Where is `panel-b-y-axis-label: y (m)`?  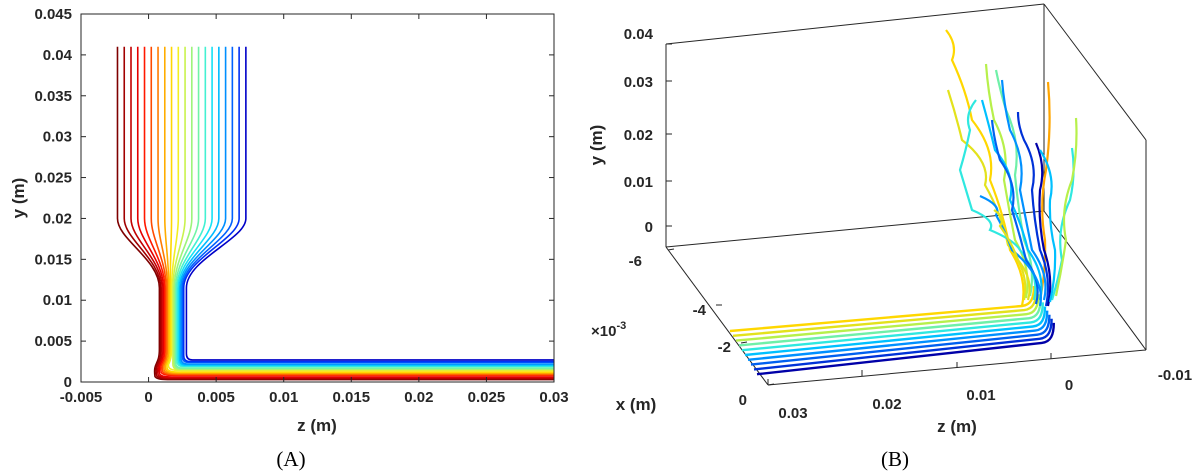
panel-b-y-axis-label: y (m) is located at coordinates (596, 145).